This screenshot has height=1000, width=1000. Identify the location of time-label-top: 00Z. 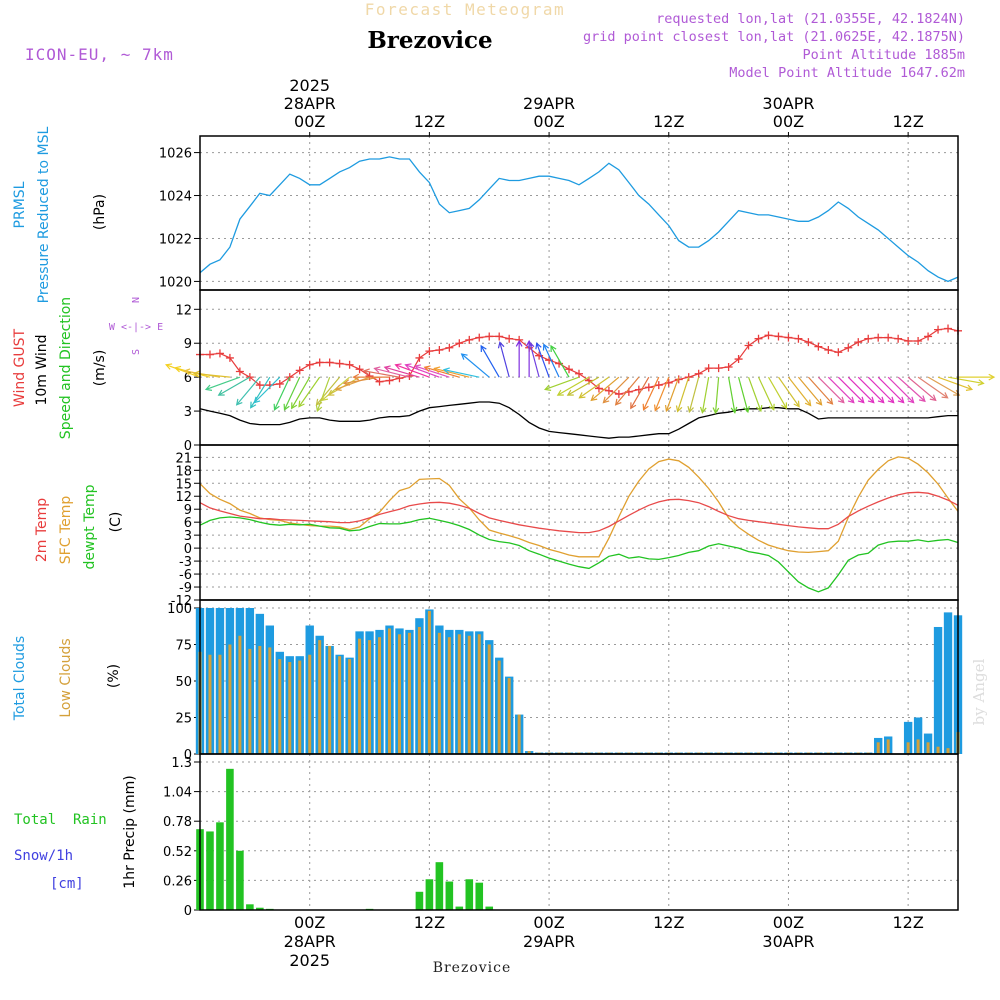
(548, 121).